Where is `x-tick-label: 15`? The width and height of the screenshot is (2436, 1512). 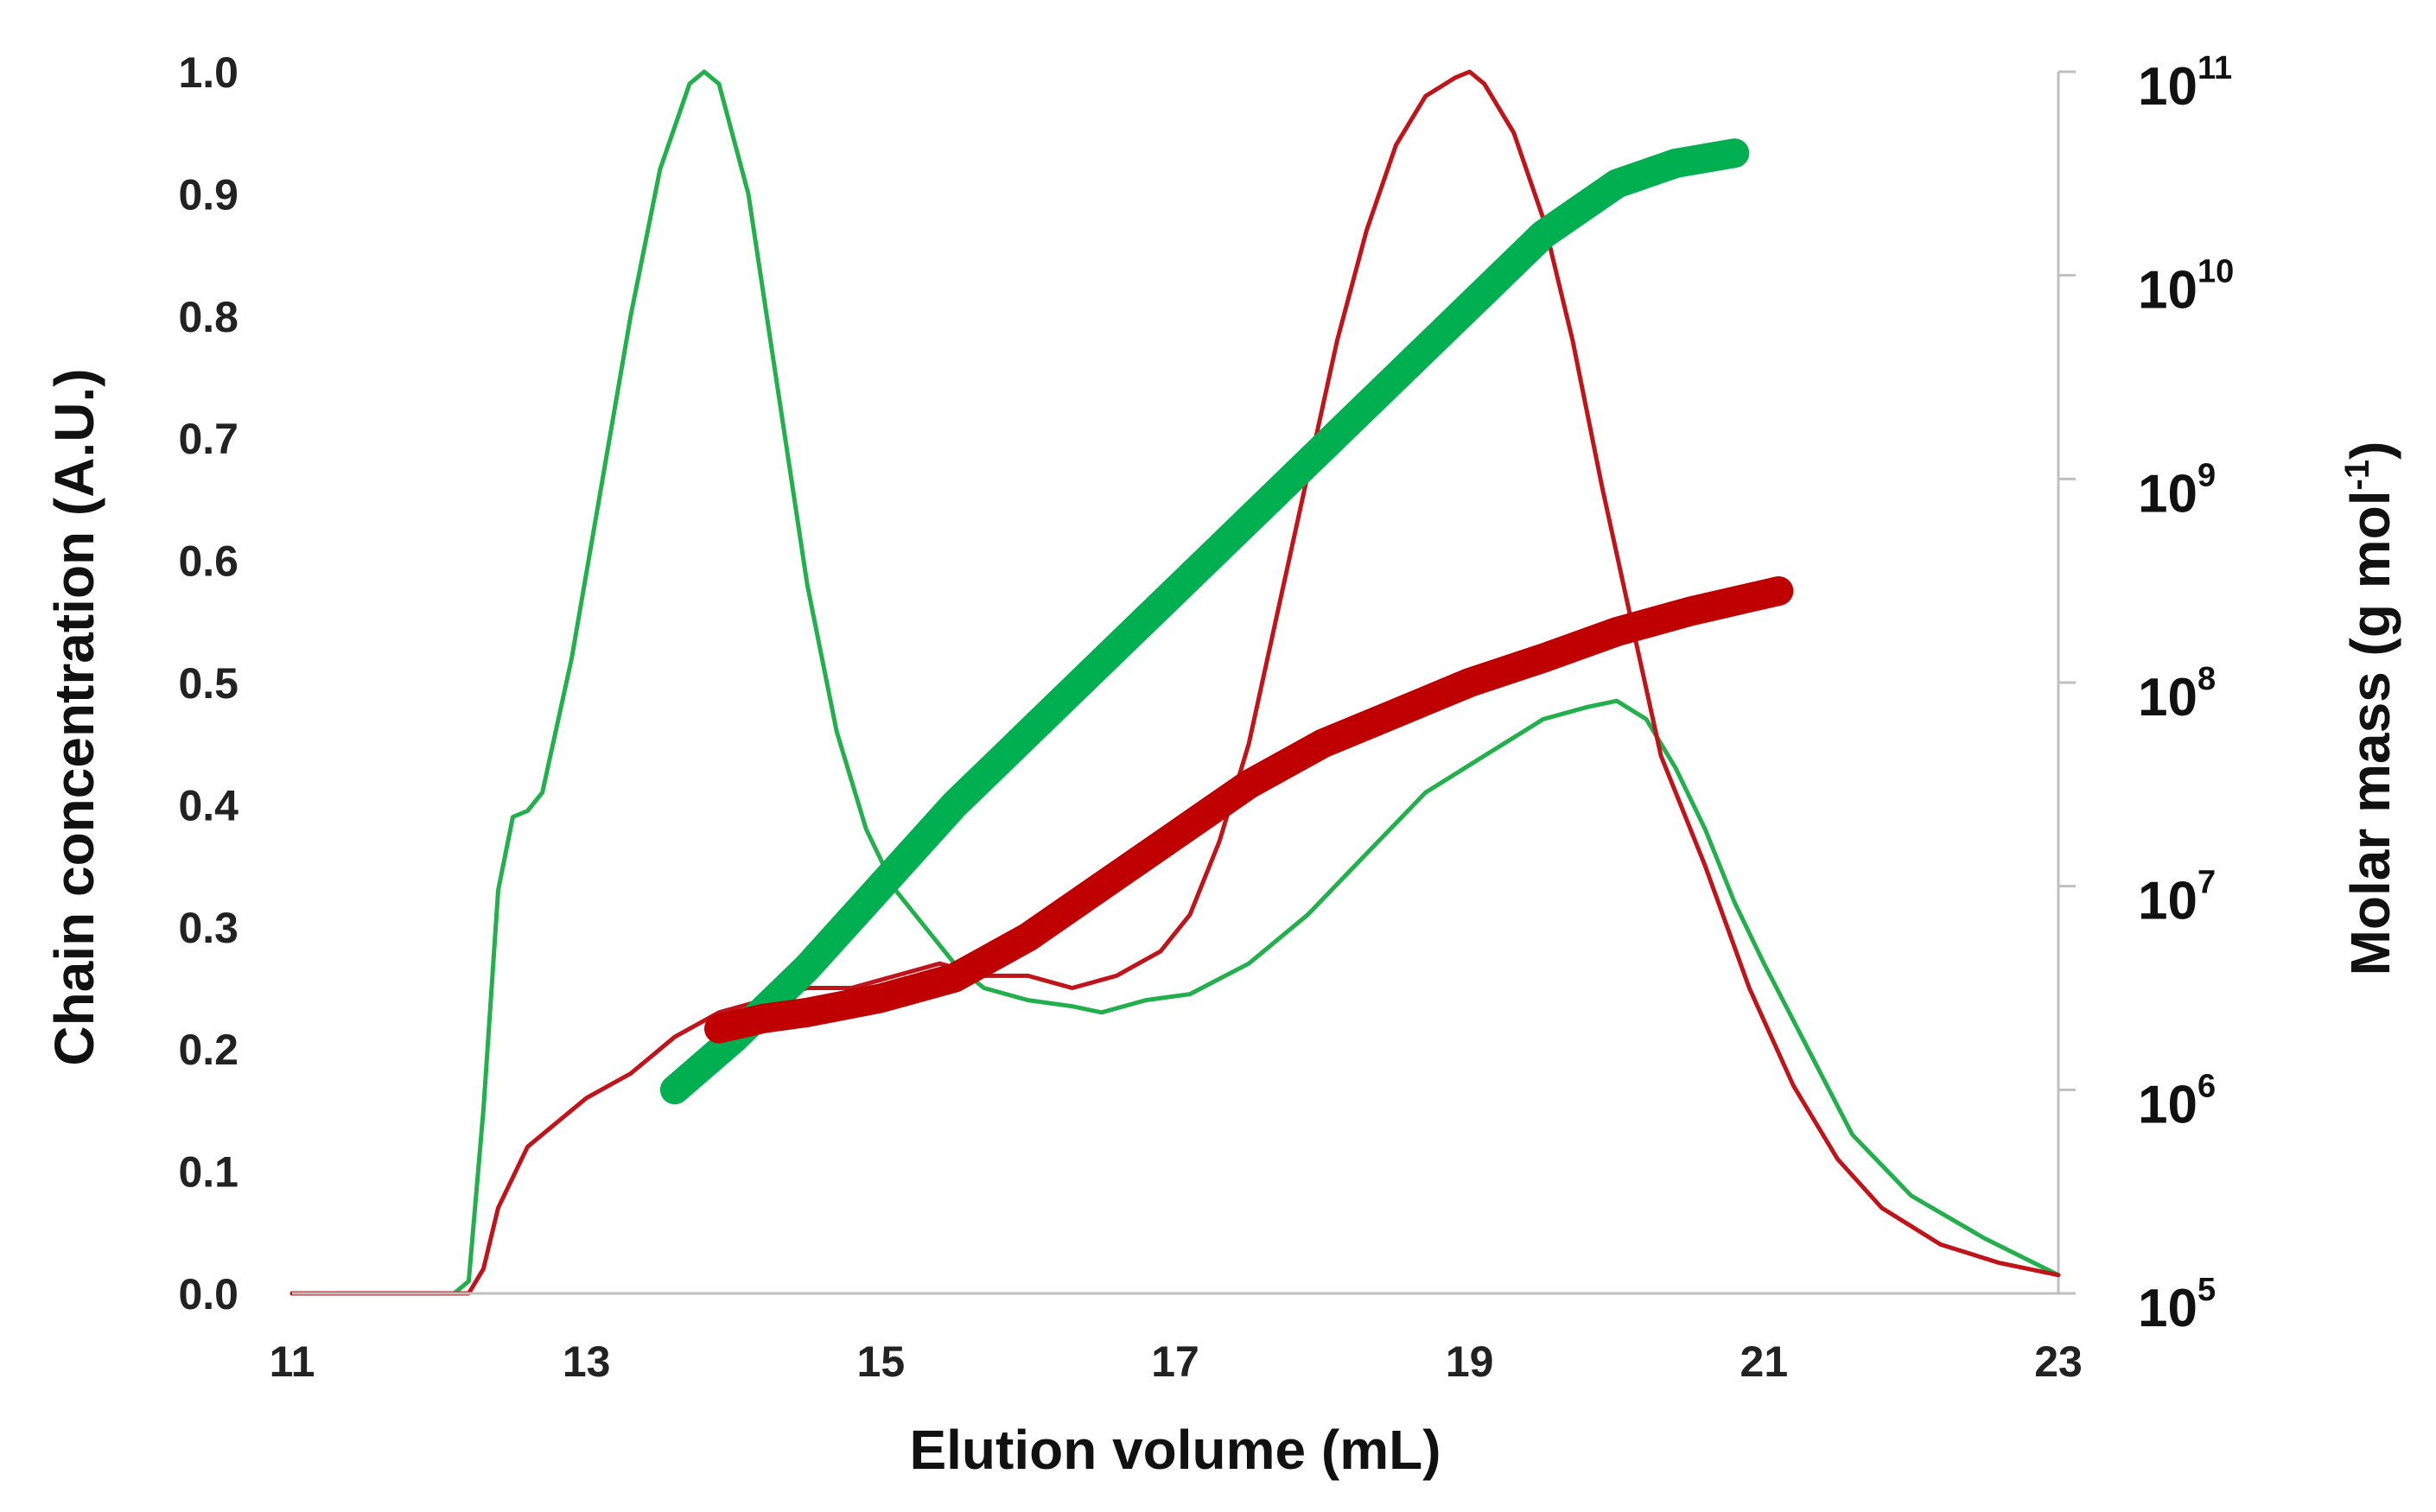 x-tick-label: 15 is located at coordinates (881, 1361).